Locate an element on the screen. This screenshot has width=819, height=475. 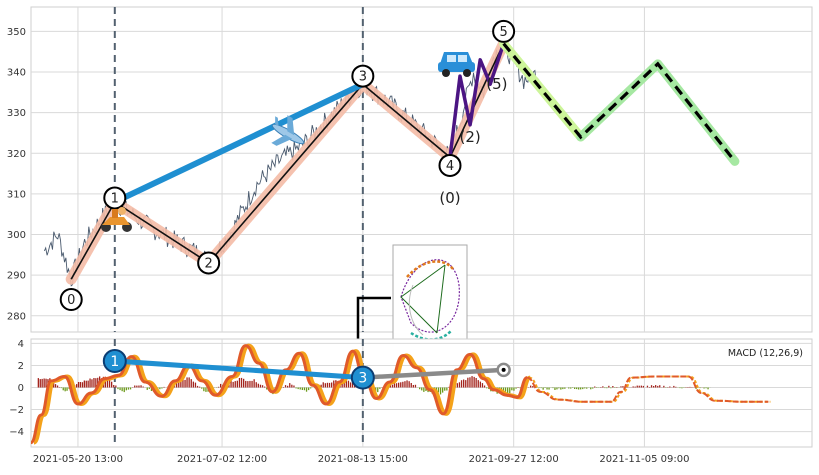
macd-legend: MACD (12,26,9) is located at coordinates (765, 353).